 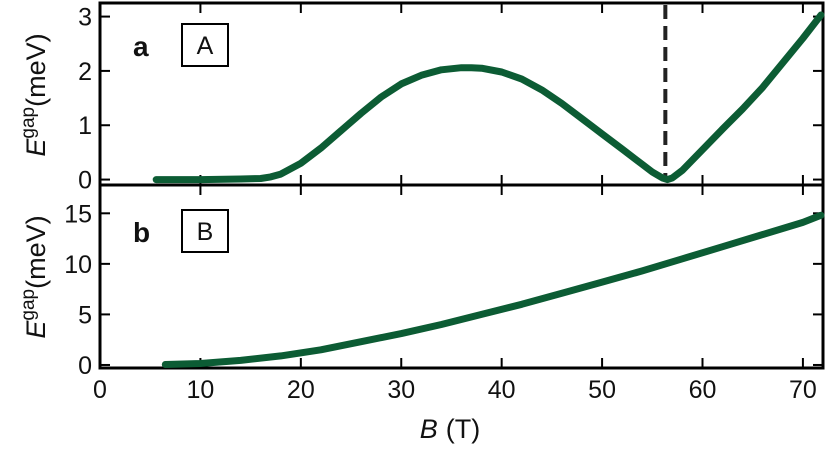 What do you see at coordinates (301, 390) in the screenshot?
I see `x-tick-label: 20` at bounding box center [301, 390].